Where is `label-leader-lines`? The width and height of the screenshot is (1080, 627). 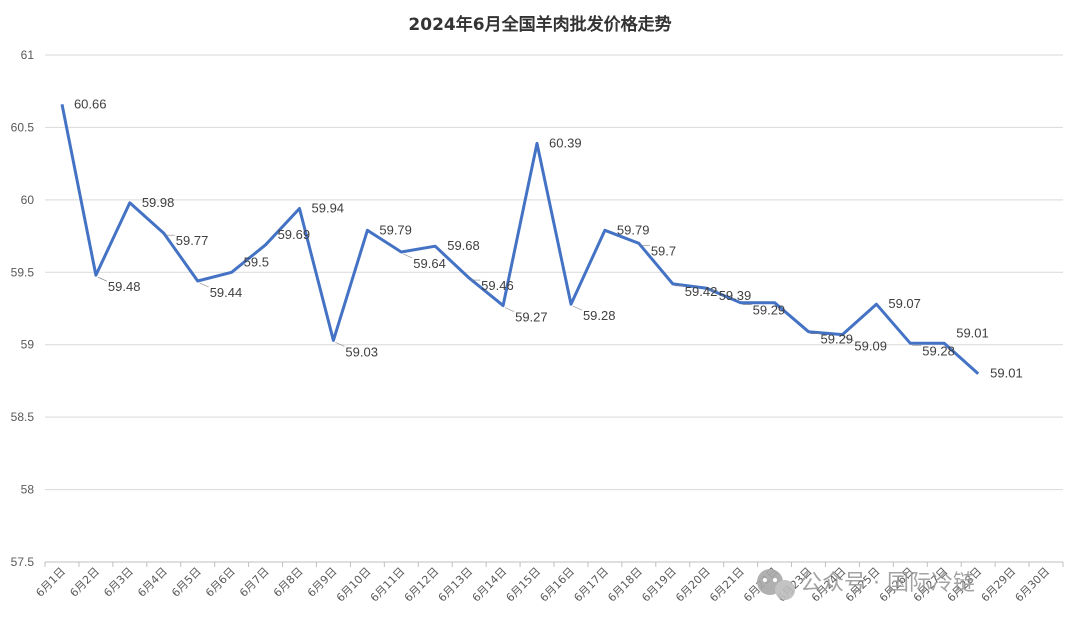
label-leader-lines is located at coordinates (509, 290).